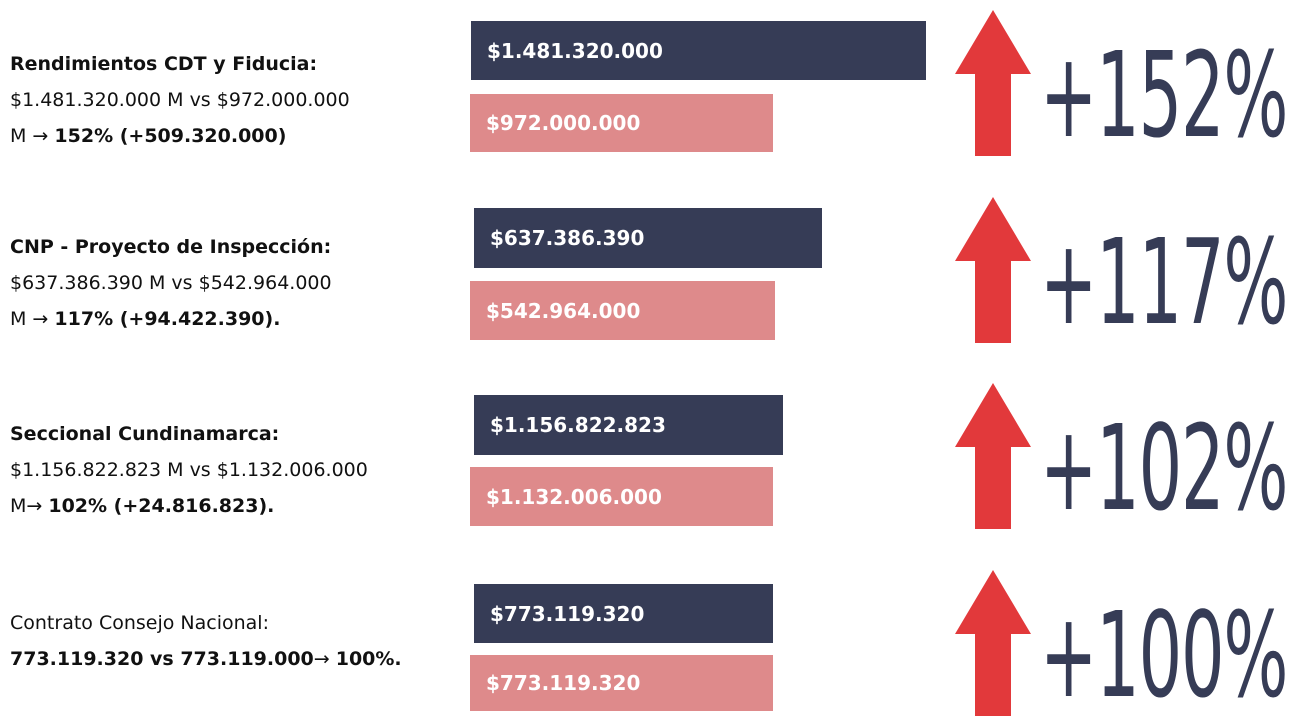 The height and width of the screenshot is (724, 1289). Describe the element at coordinates (139, 623) in the screenshot. I see `text-segment: Contrato Consejo Nacional:` at that location.